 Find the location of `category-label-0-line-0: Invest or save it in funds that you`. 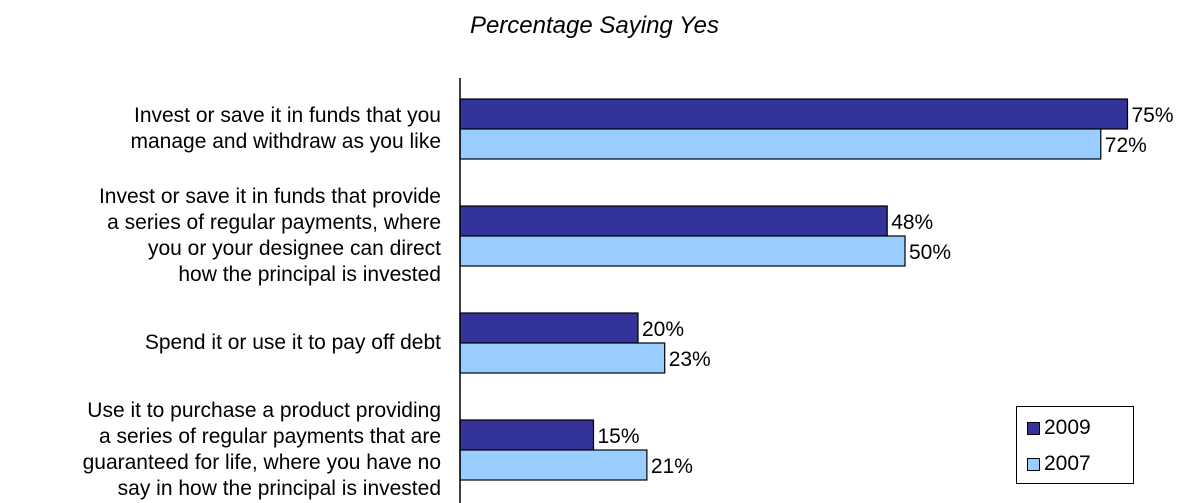

category-label-0-line-0: Invest or save it in funds that you is located at coordinates (287, 115).